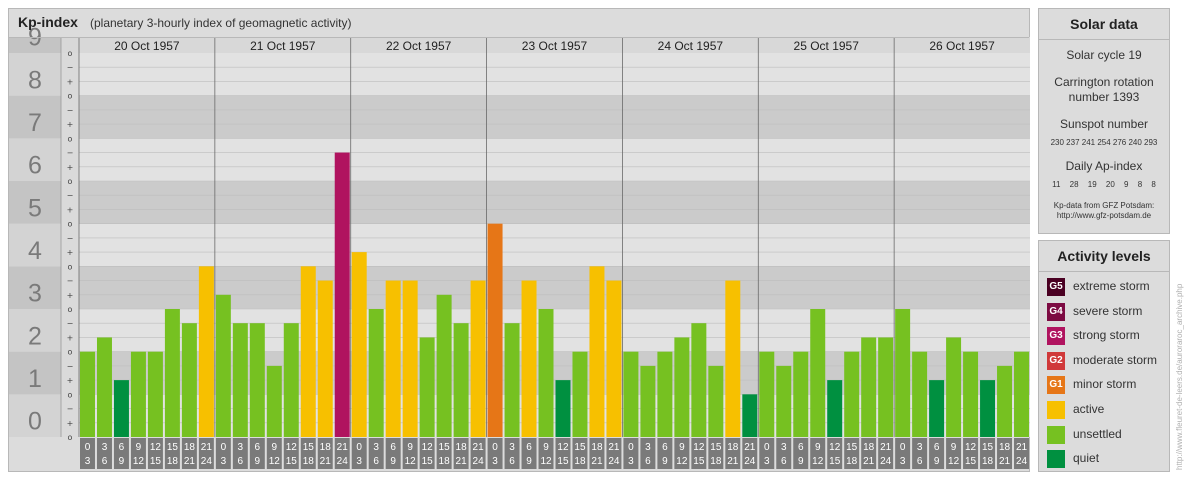 The image size is (1184, 480). What do you see at coordinates (35, 251) in the screenshot?
I see `y-tick-label: 4` at bounding box center [35, 251].